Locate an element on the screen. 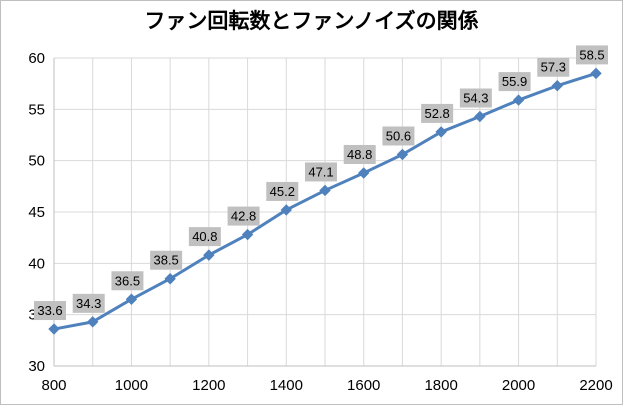 This screenshot has width=623, height=405. data-label: 48.8 is located at coordinates (359, 154).